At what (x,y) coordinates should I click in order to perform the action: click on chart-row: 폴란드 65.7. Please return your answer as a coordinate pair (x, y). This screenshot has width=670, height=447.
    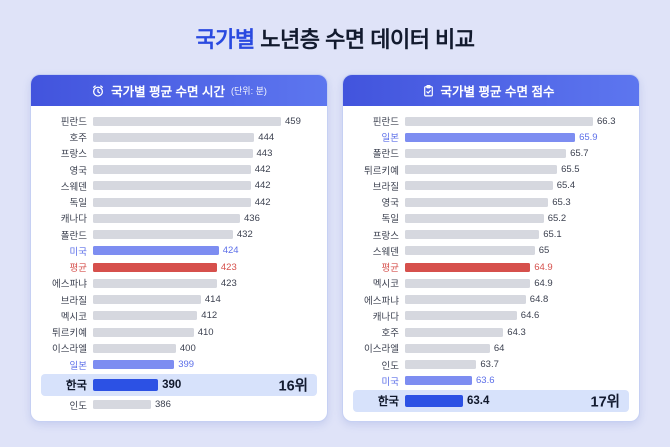
    Looking at the image, I should click on (491, 153).